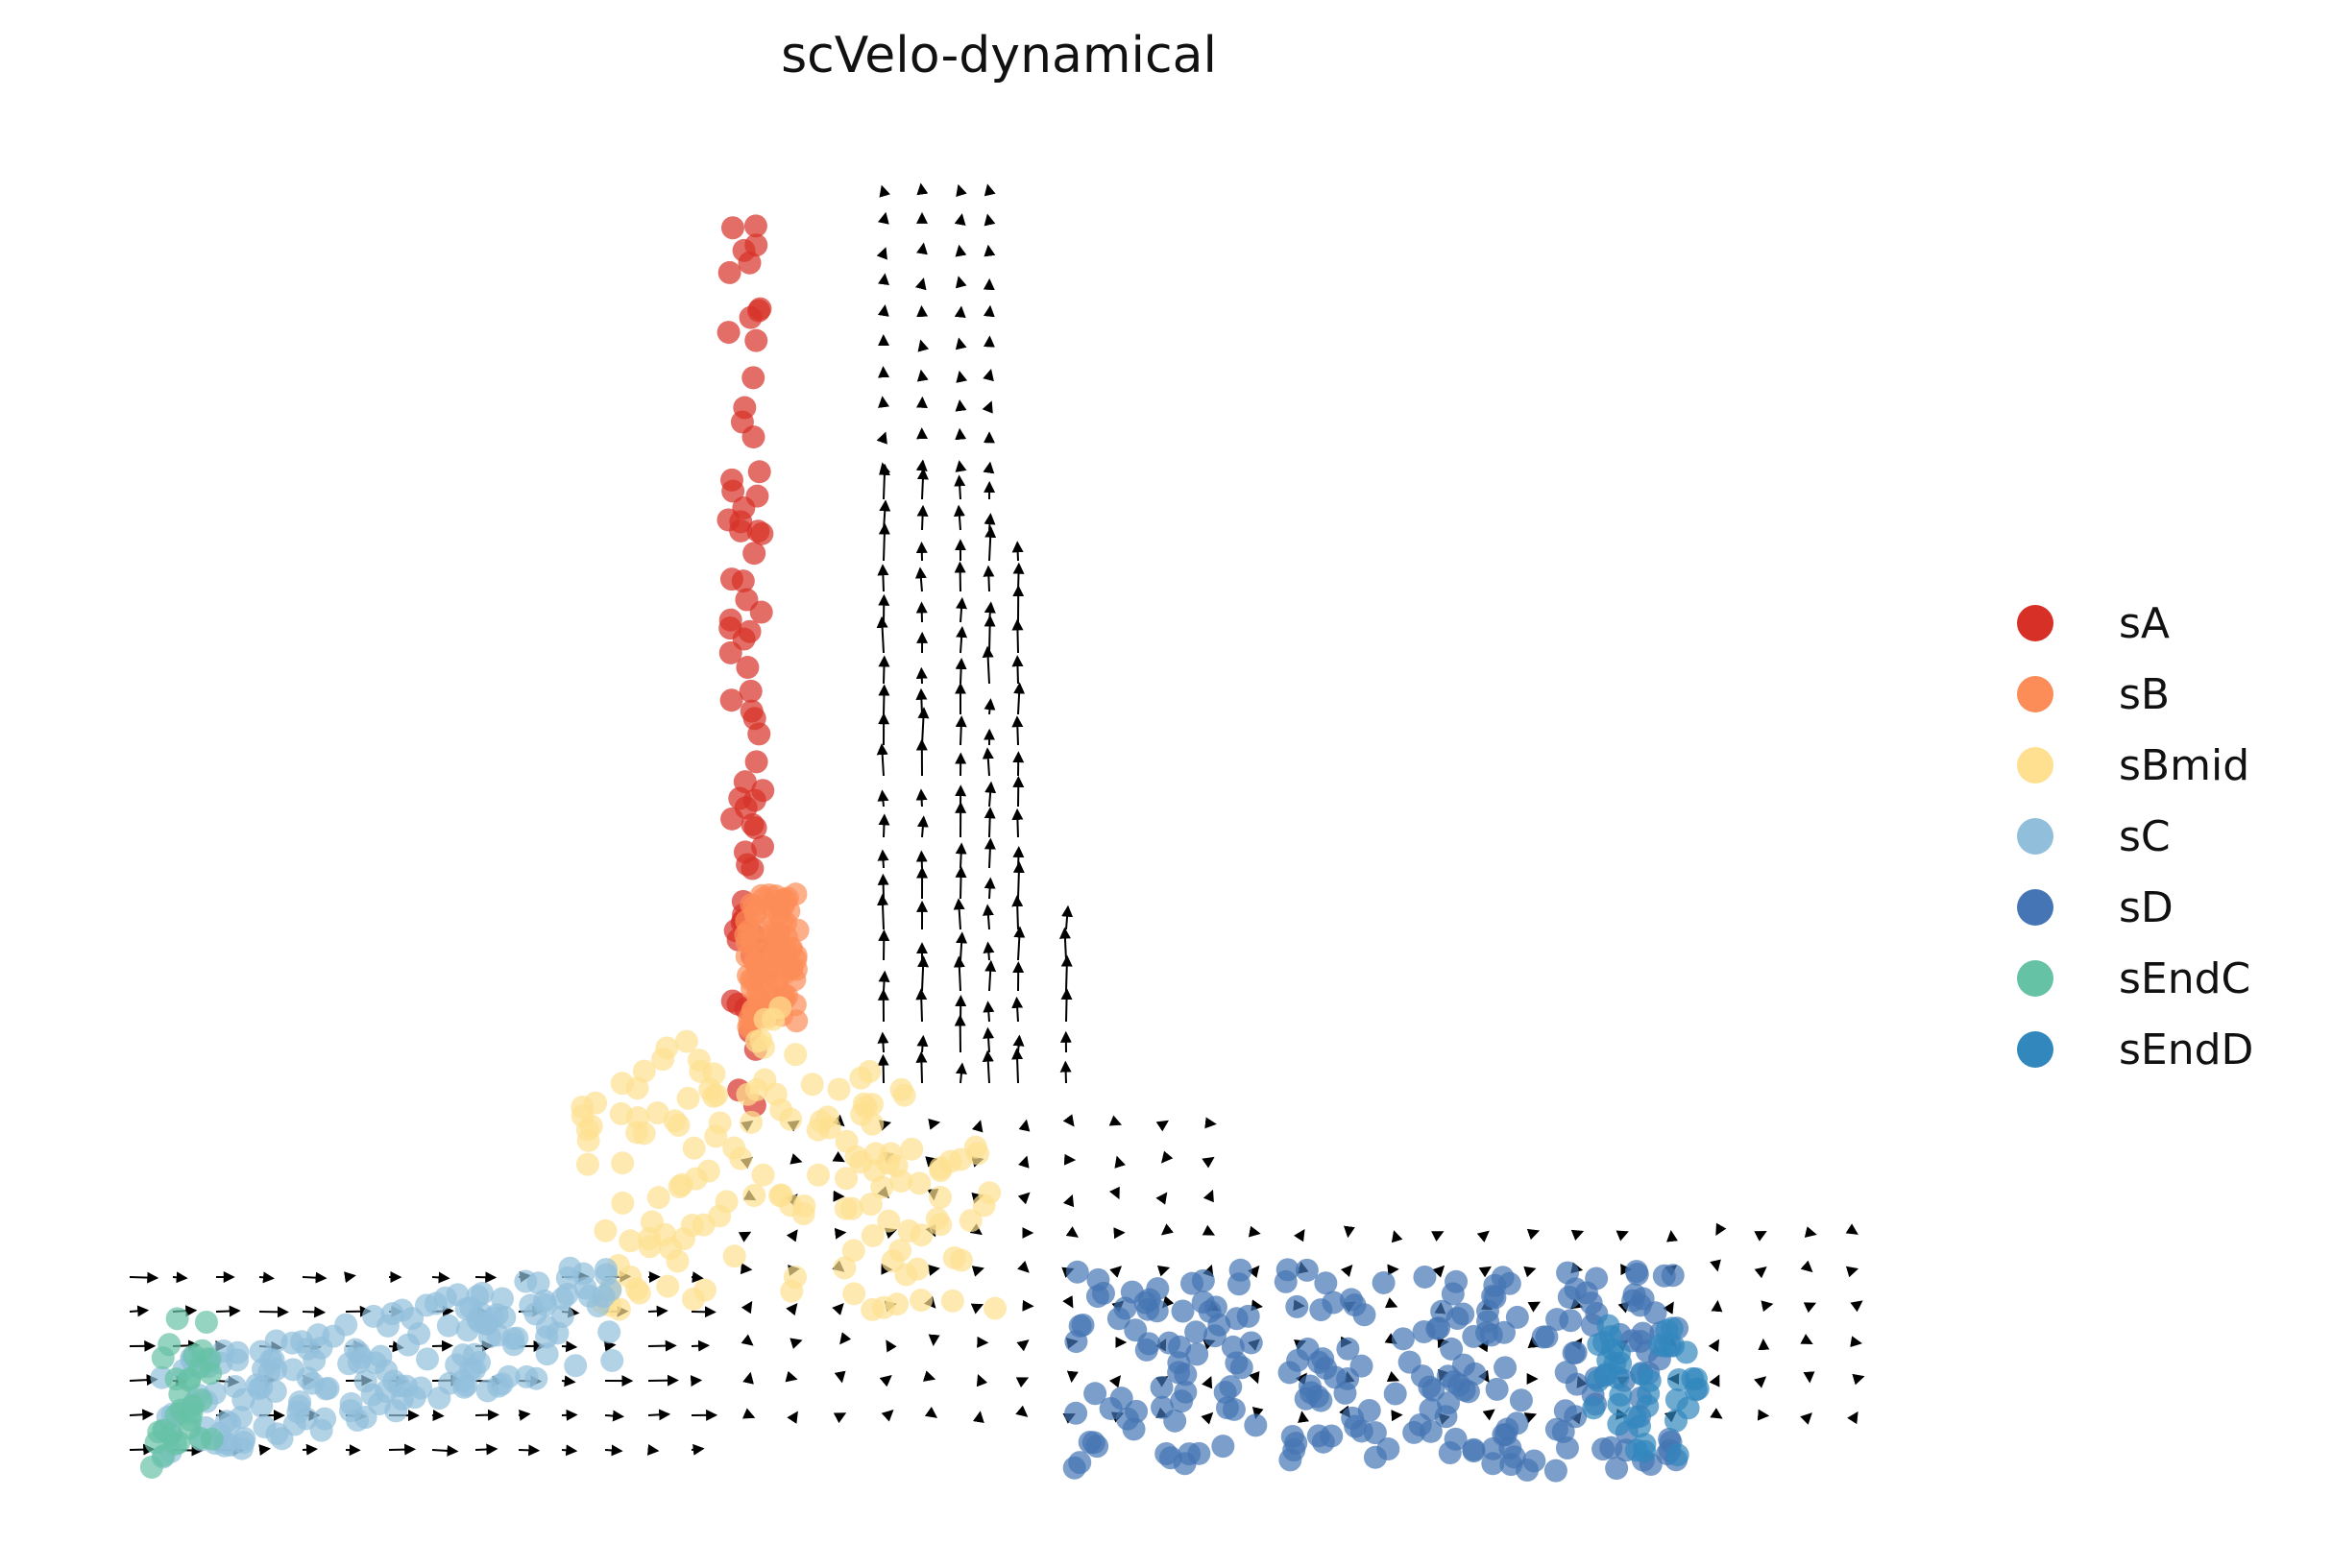  I want to click on legend-item-sC: sC, so click(2135, 836).